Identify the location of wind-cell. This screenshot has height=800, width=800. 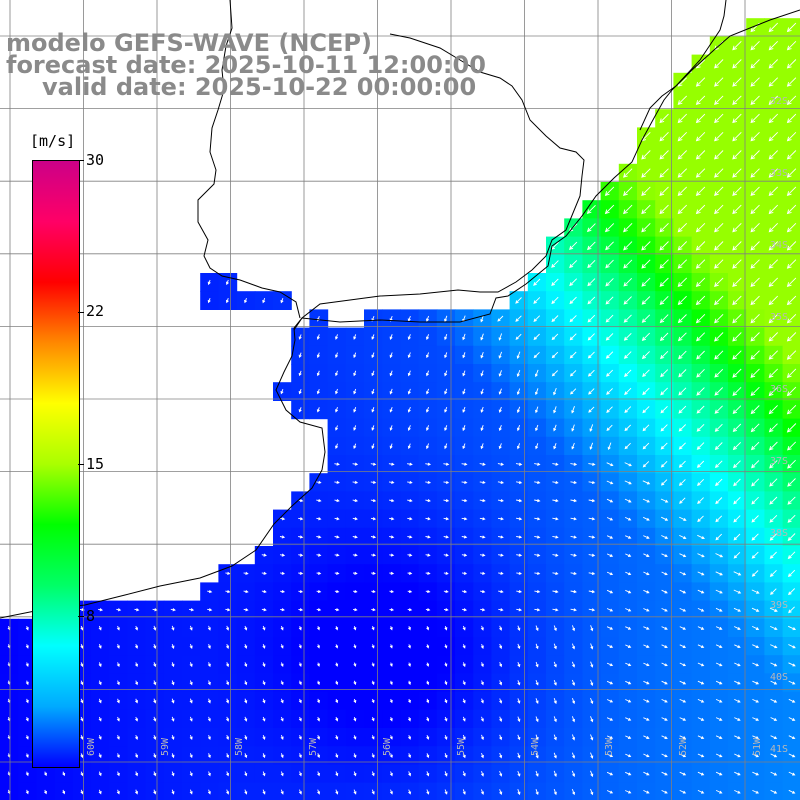
(664, 791).